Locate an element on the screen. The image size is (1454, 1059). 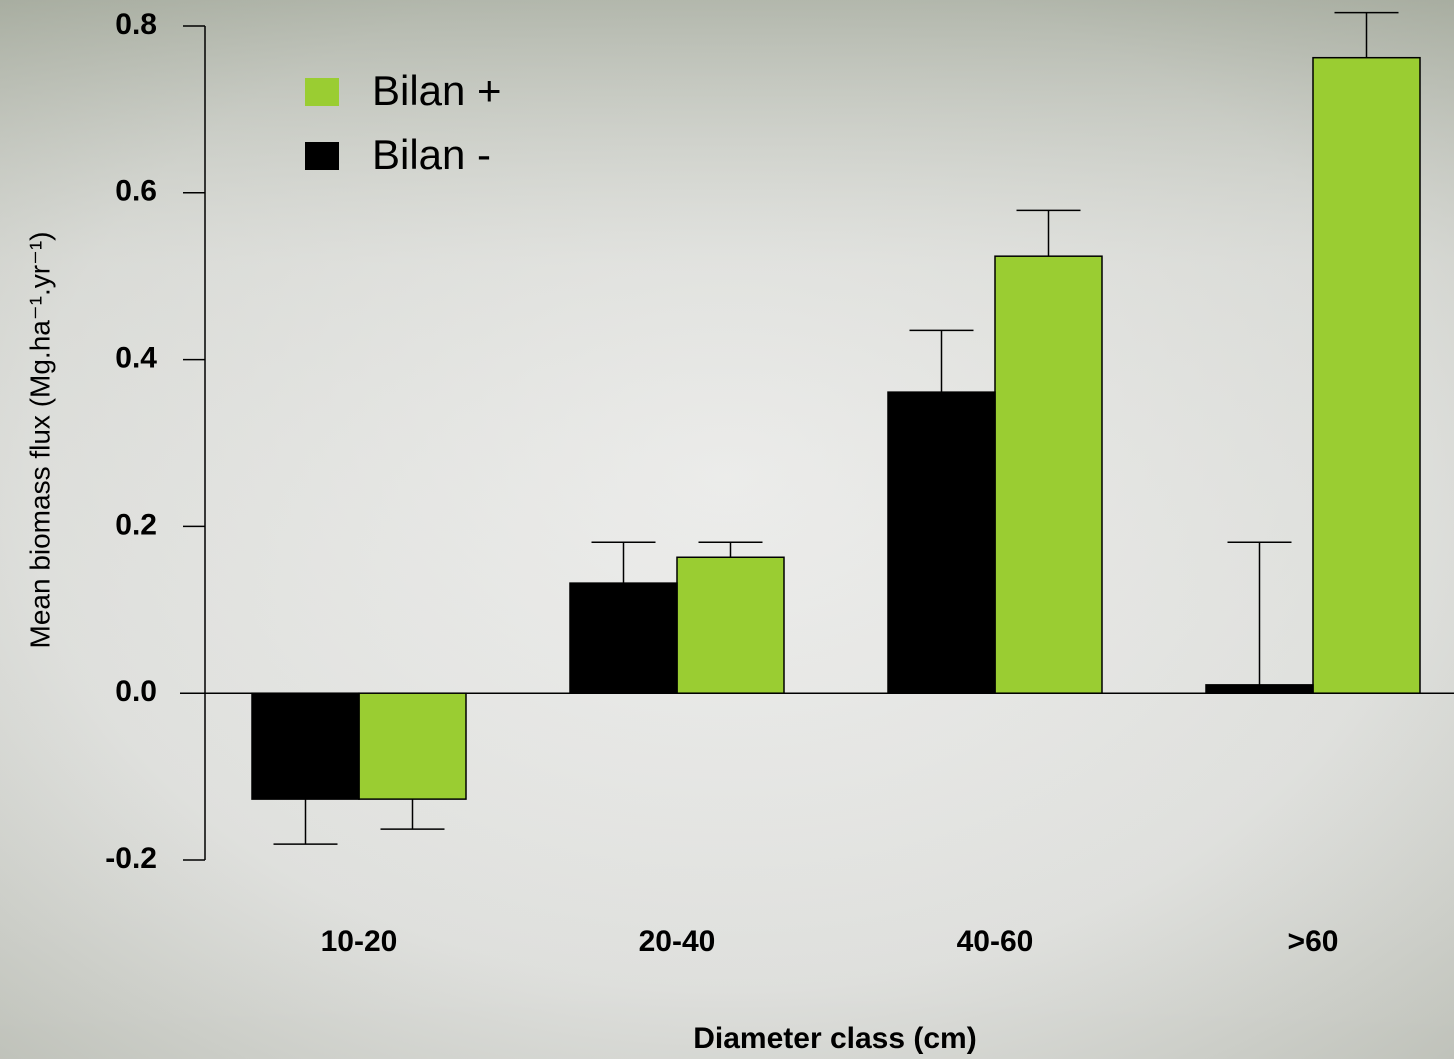
y-axis-label: Mean biomass flux (Mg.ha⁻¹.yr⁻¹) is located at coordinates (39, 440).